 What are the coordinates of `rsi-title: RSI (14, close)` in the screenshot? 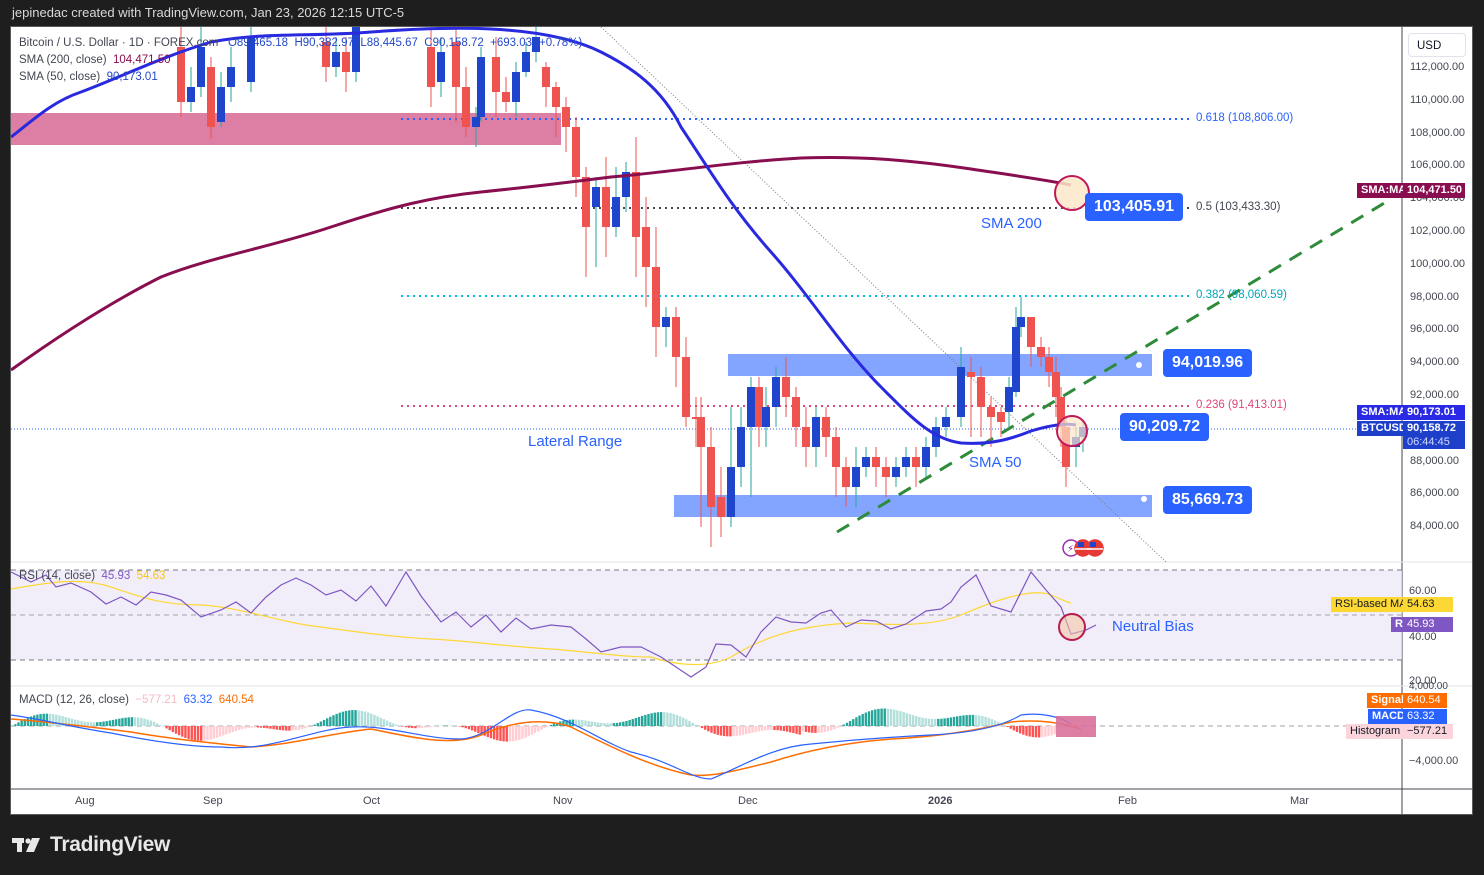 It's located at (57, 576).